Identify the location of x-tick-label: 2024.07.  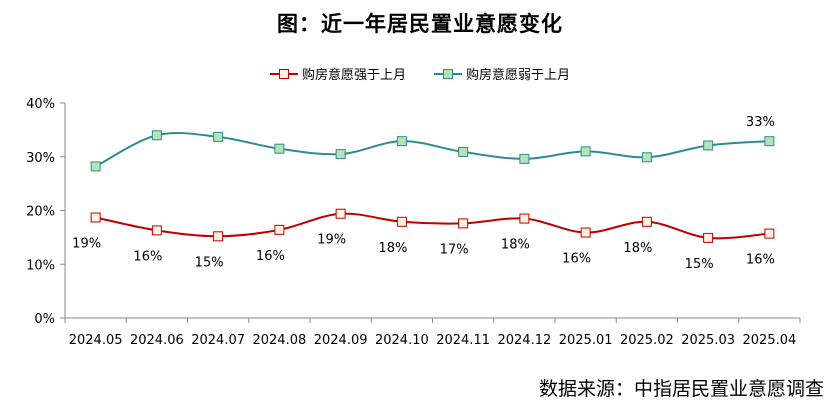
(218, 340).